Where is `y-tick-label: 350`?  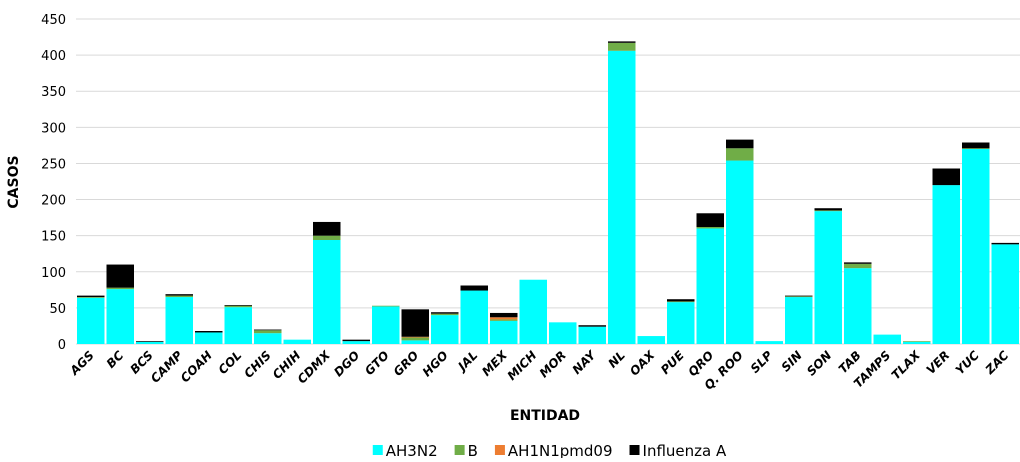 y-tick-label: 350 is located at coordinates (53, 92).